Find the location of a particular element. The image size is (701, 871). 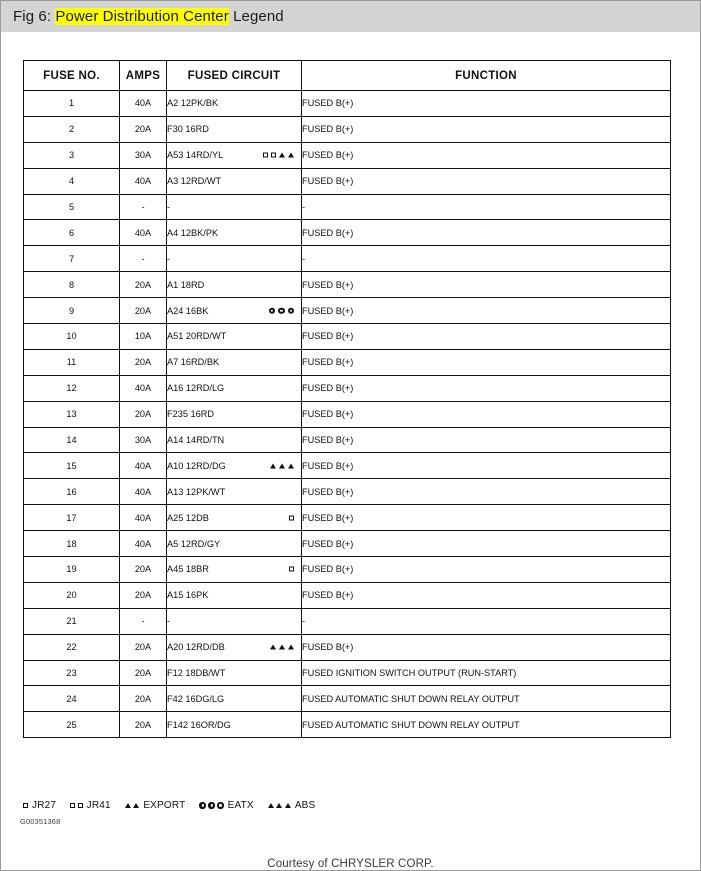

fused-circuit-text: F142 16OR/DG is located at coordinates (199, 724).